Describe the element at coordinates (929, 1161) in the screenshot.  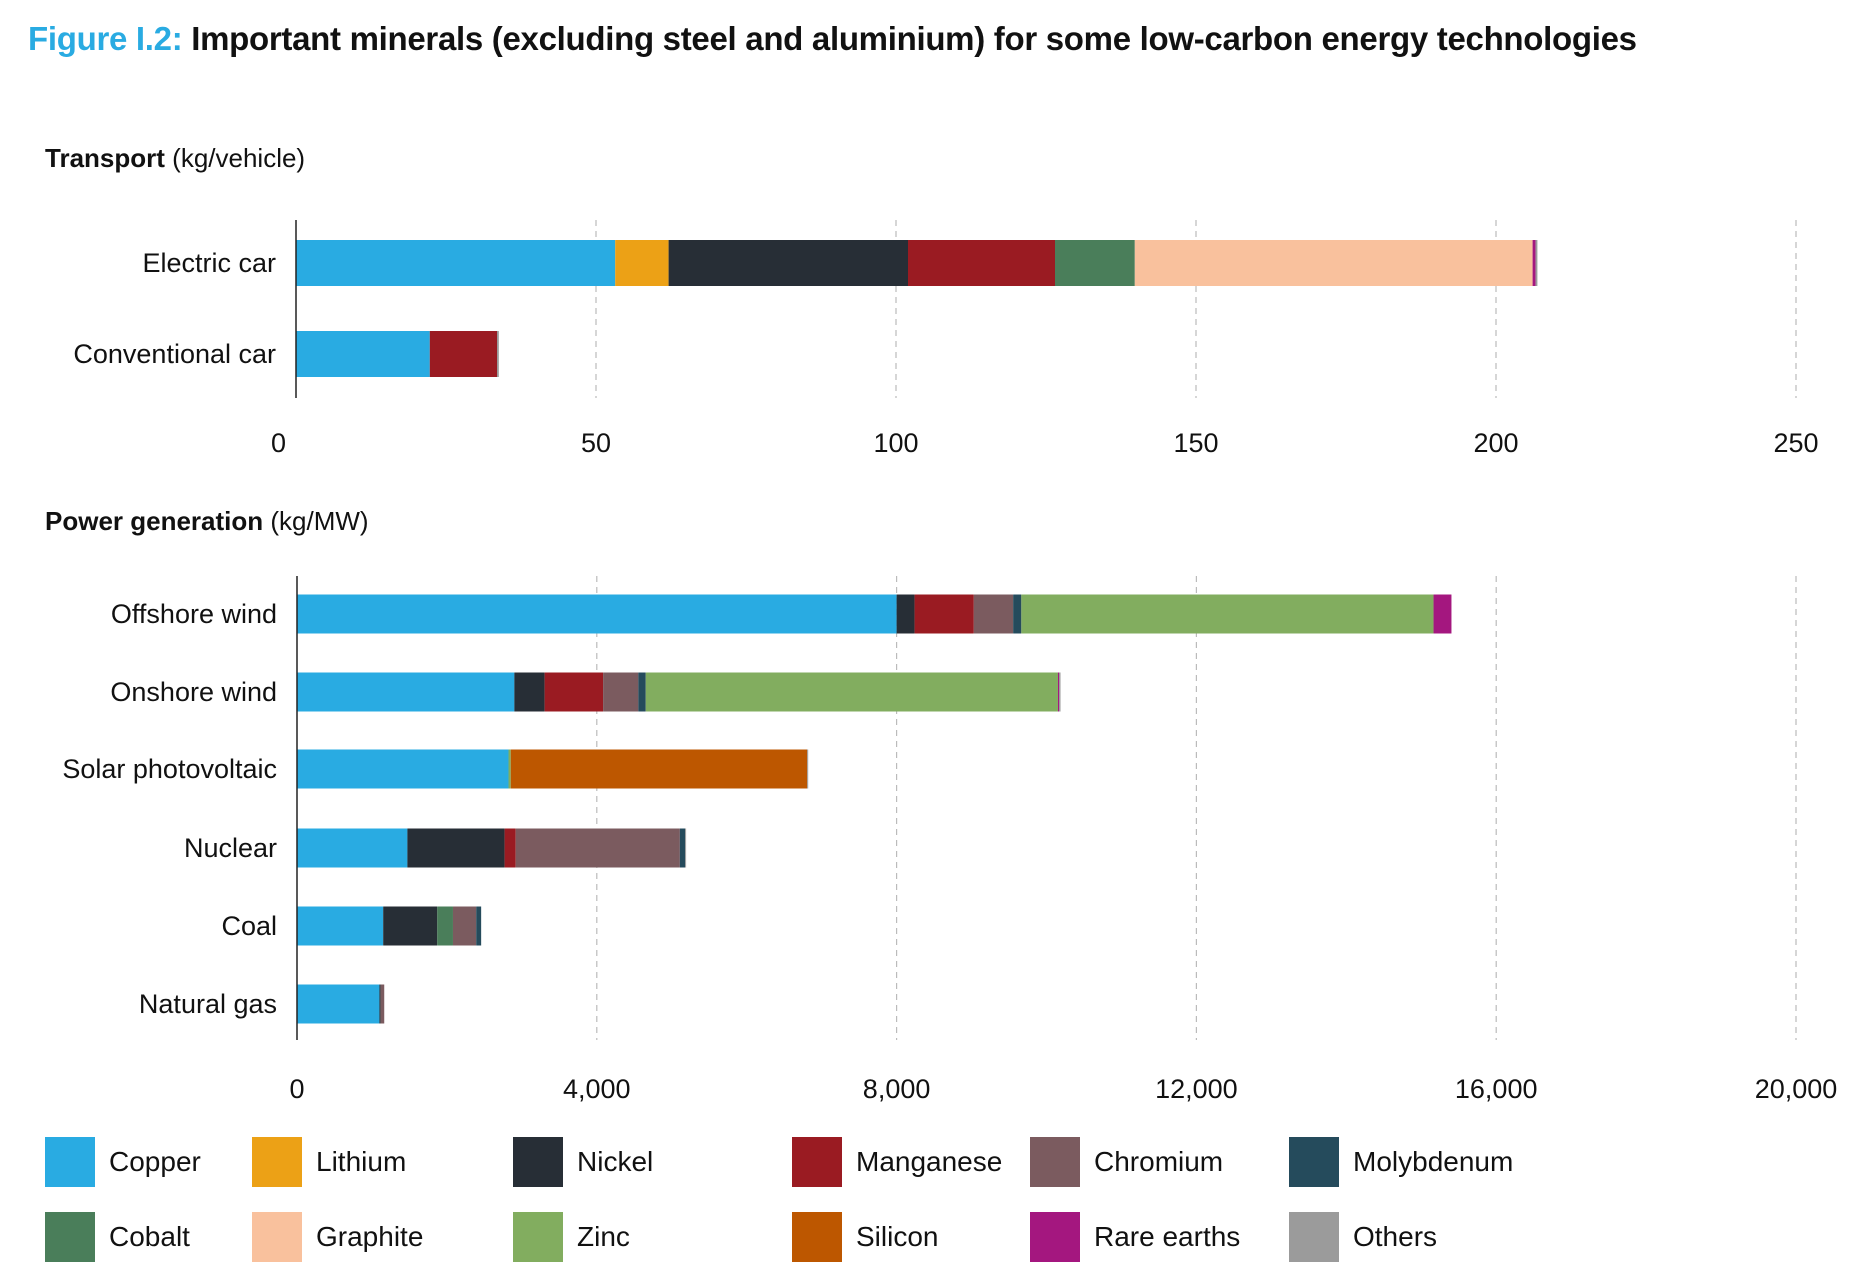
I see `legend-label: Manganese` at that location.